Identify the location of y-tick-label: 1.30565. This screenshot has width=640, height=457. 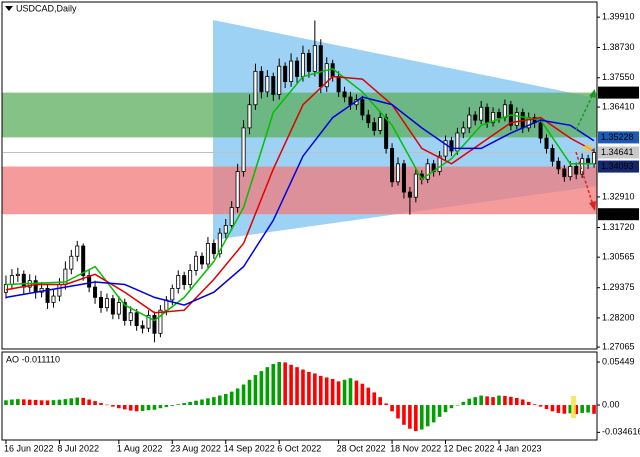
(618, 257).